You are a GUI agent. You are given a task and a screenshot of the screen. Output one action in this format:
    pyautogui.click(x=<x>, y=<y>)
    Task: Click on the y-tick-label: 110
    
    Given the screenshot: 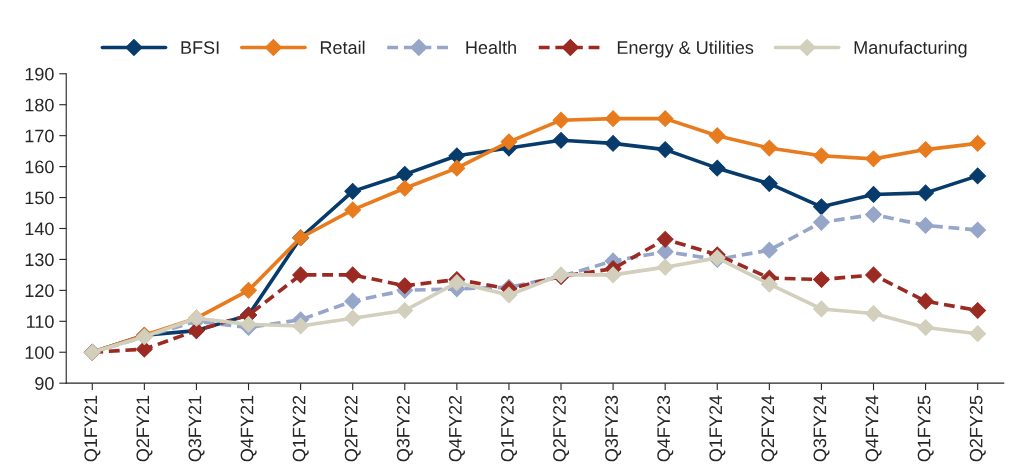 What is the action you would take?
    pyautogui.click(x=40, y=322)
    